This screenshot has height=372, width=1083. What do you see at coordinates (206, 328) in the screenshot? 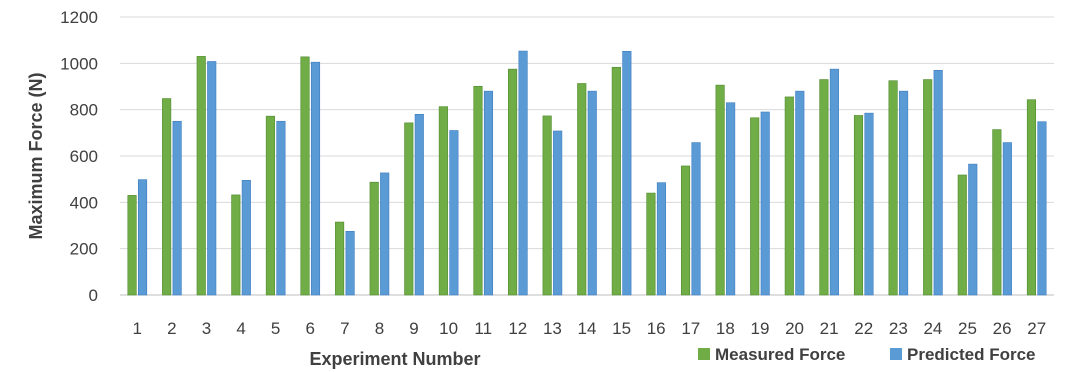
I see `x-tick-label: 3` at bounding box center [206, 328].